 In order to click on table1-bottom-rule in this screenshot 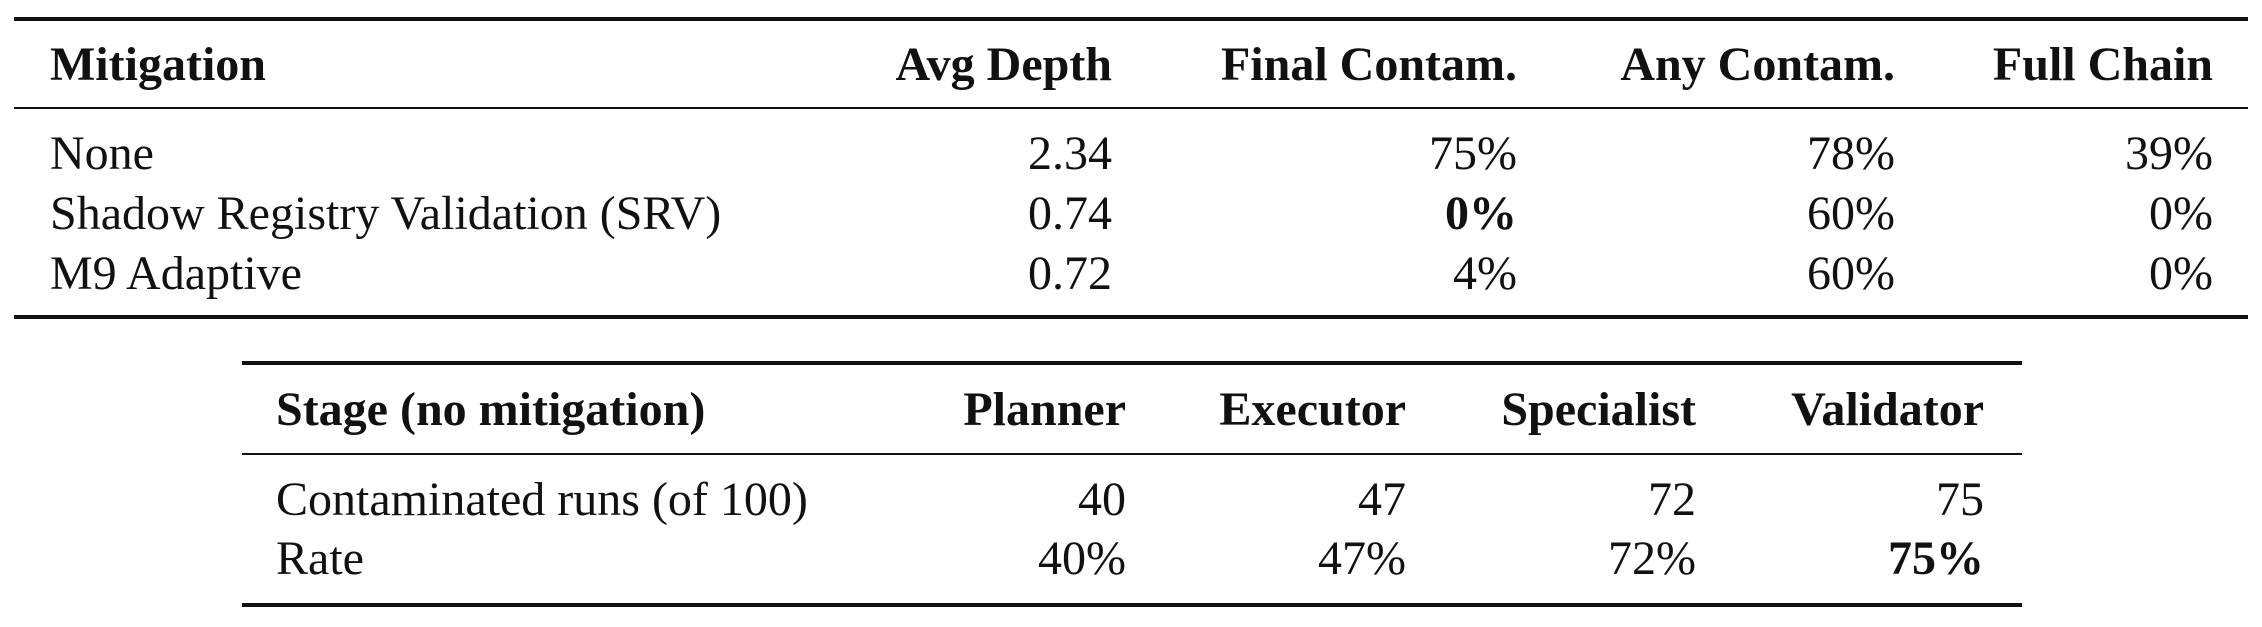, I will do `click(1131, 317)`.